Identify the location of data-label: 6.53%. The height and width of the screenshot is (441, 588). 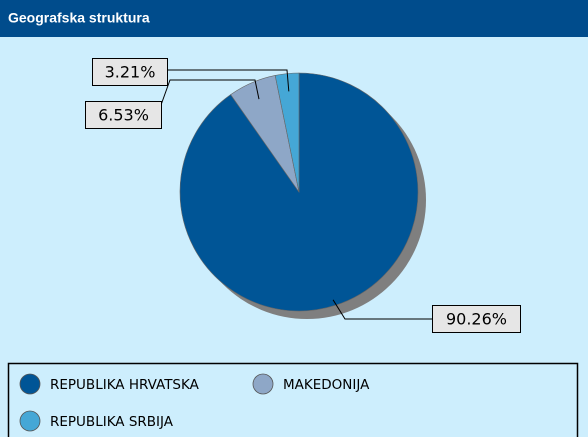
(123, 115).